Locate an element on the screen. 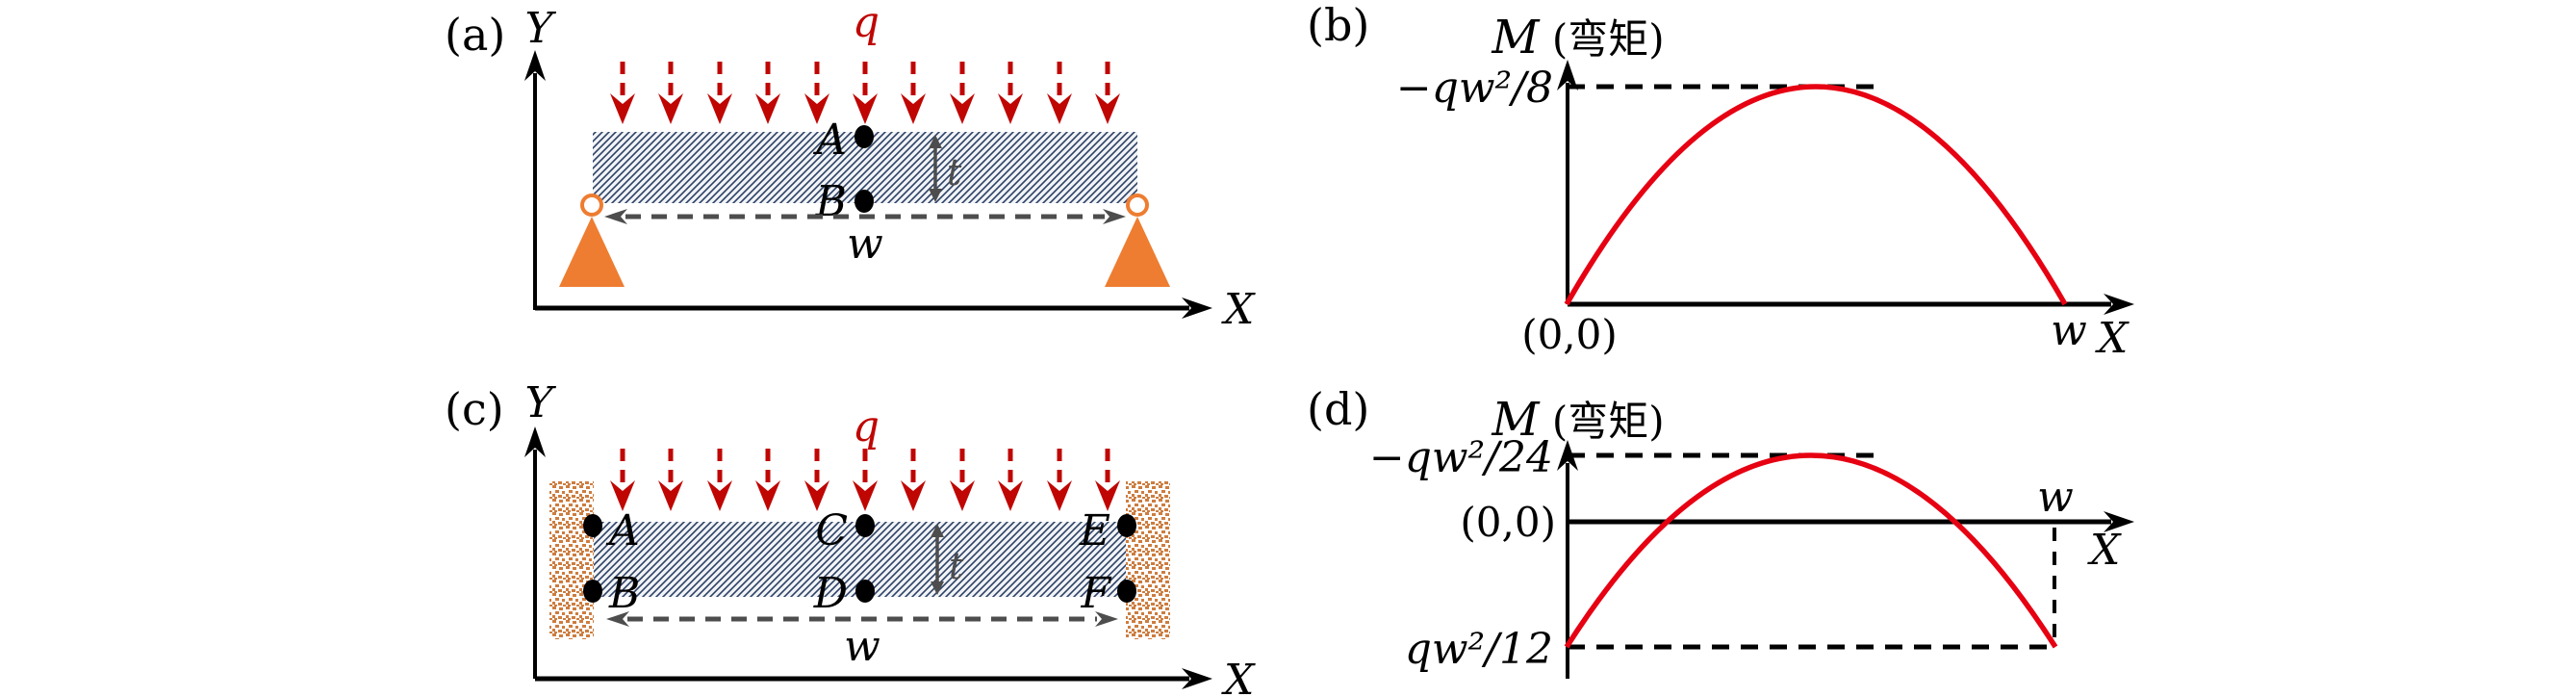 This screenshot has width=2576, height=697. peak-value-label: −qw²/24 is located at coordinates (1461, 457).